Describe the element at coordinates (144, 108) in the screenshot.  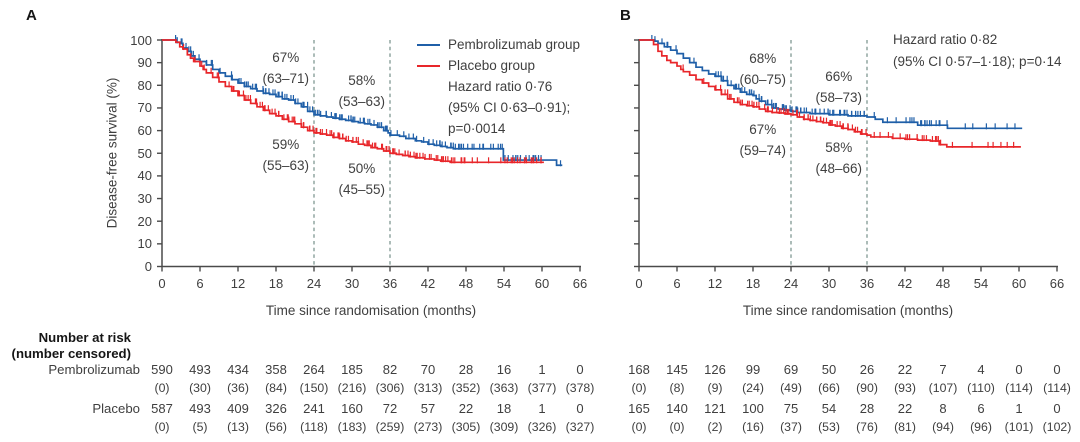
I see `y-tick-label: 70` at that location.